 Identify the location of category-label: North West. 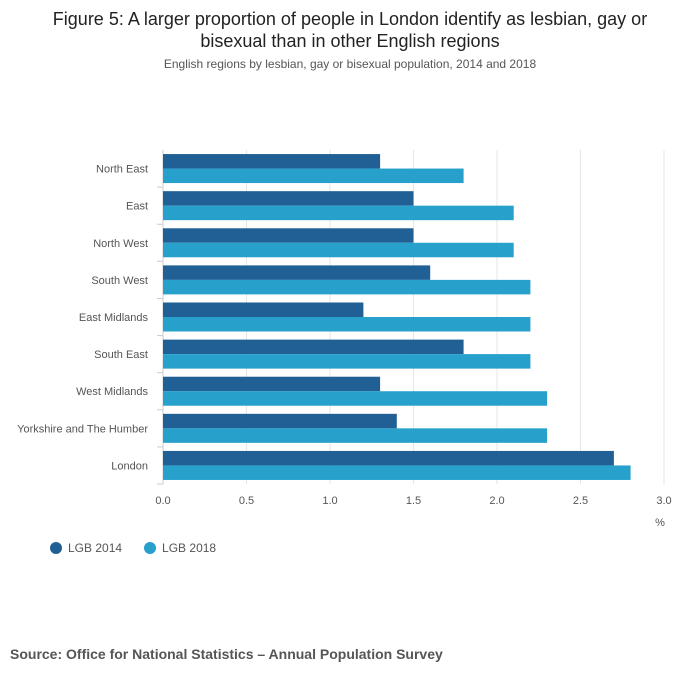
(120, 244).